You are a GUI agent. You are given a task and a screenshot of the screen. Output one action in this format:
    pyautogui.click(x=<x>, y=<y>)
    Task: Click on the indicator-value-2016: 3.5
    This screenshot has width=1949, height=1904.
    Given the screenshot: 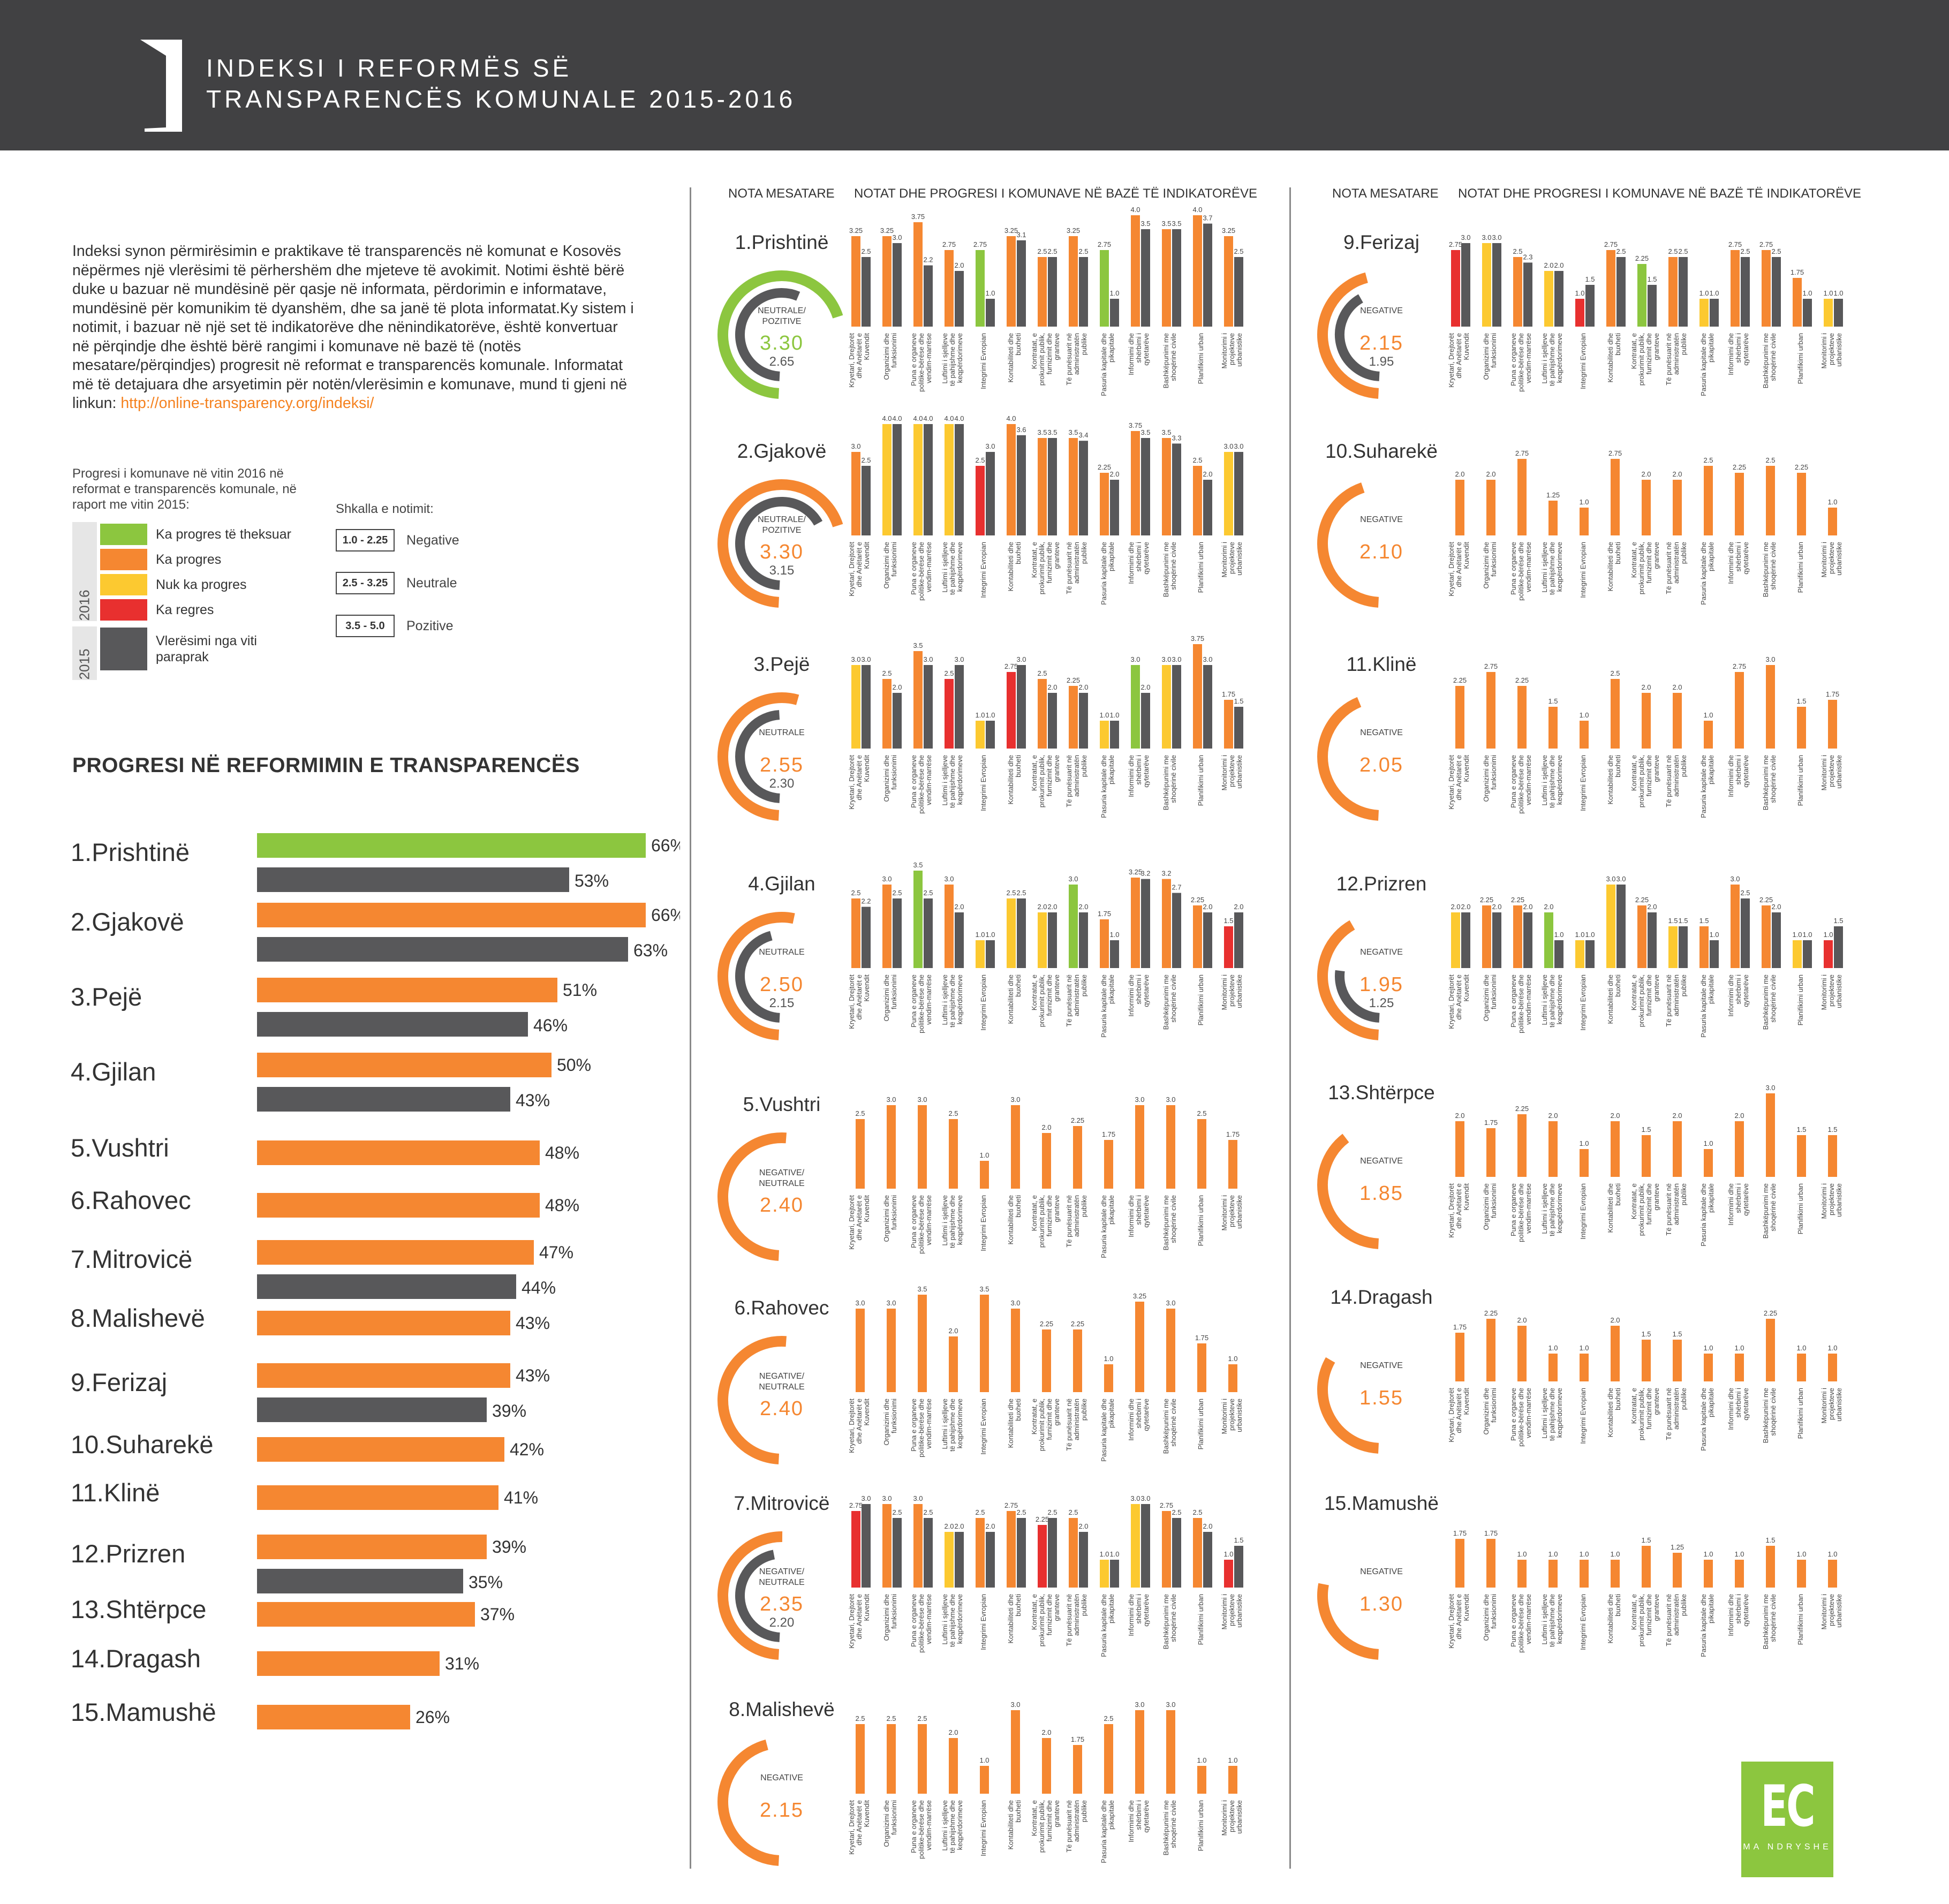 What is the action you would take?
    pyautogui.click(x=984, y=1289)
    